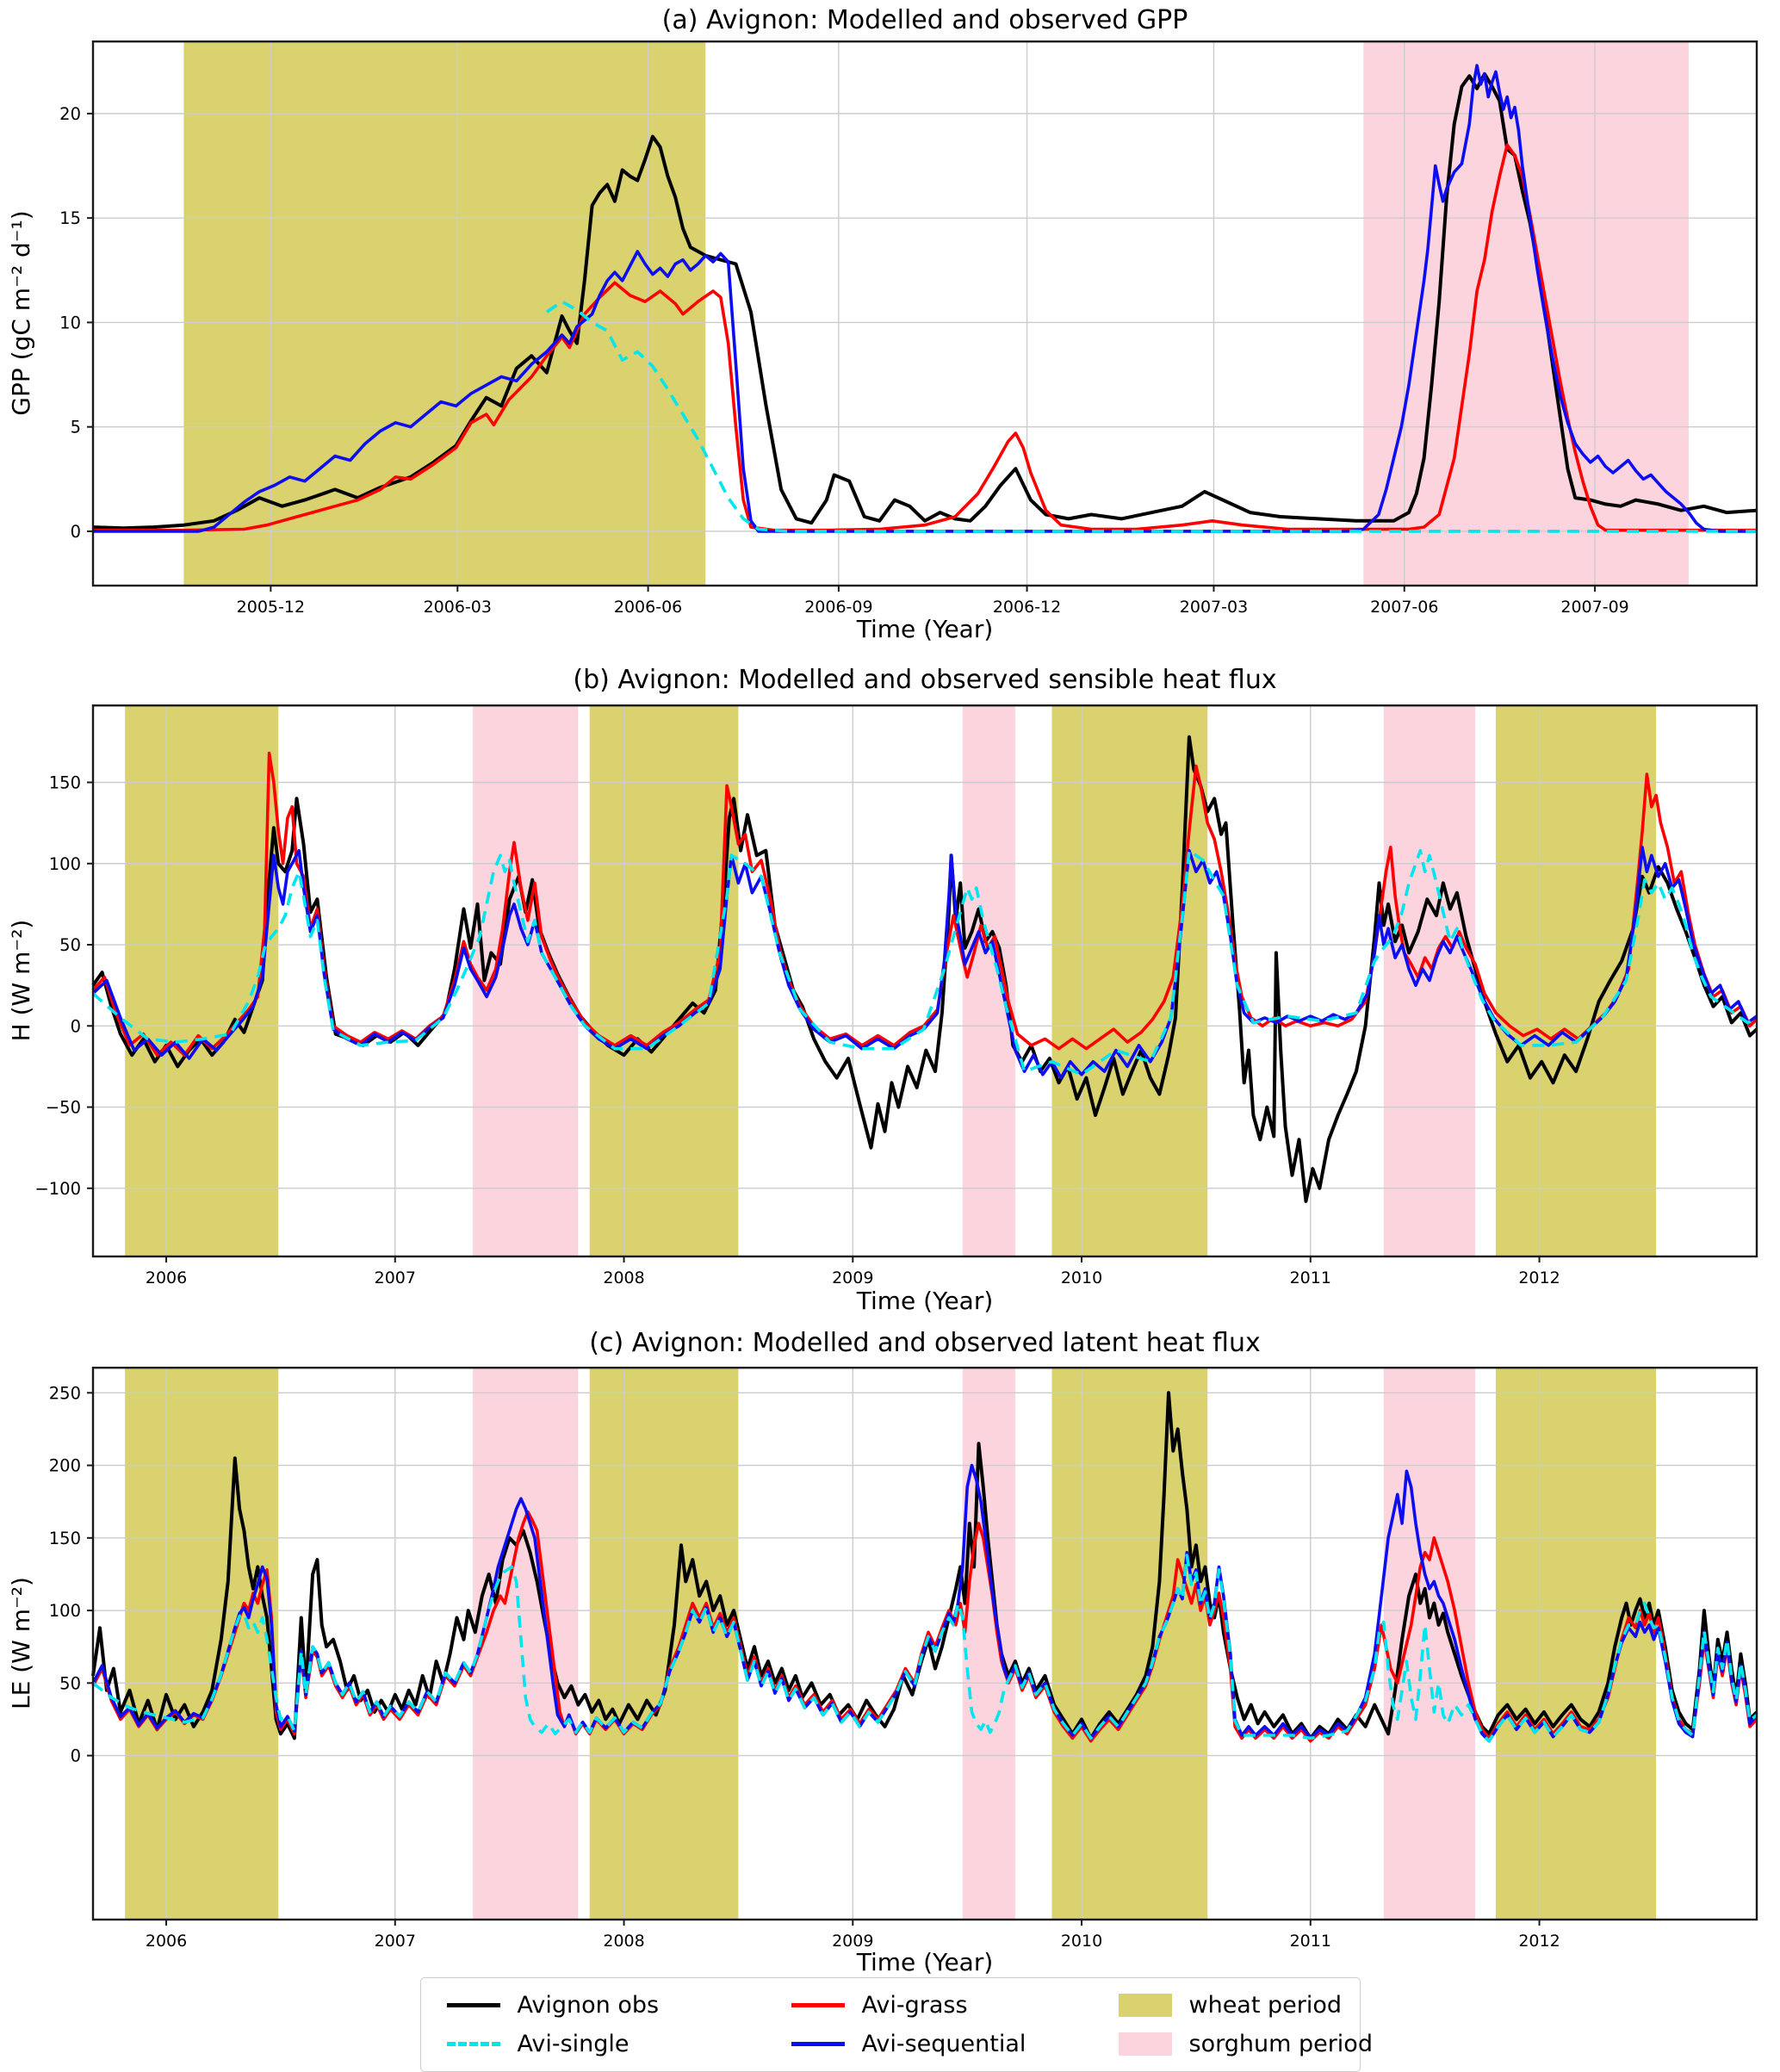 The height and width of the screenshot is (2072, 1780). What do you see at coordinates (1265, 2005) in the screenshot?
I see `legend-label: wheat period` at bounding box center [1265, 2005].